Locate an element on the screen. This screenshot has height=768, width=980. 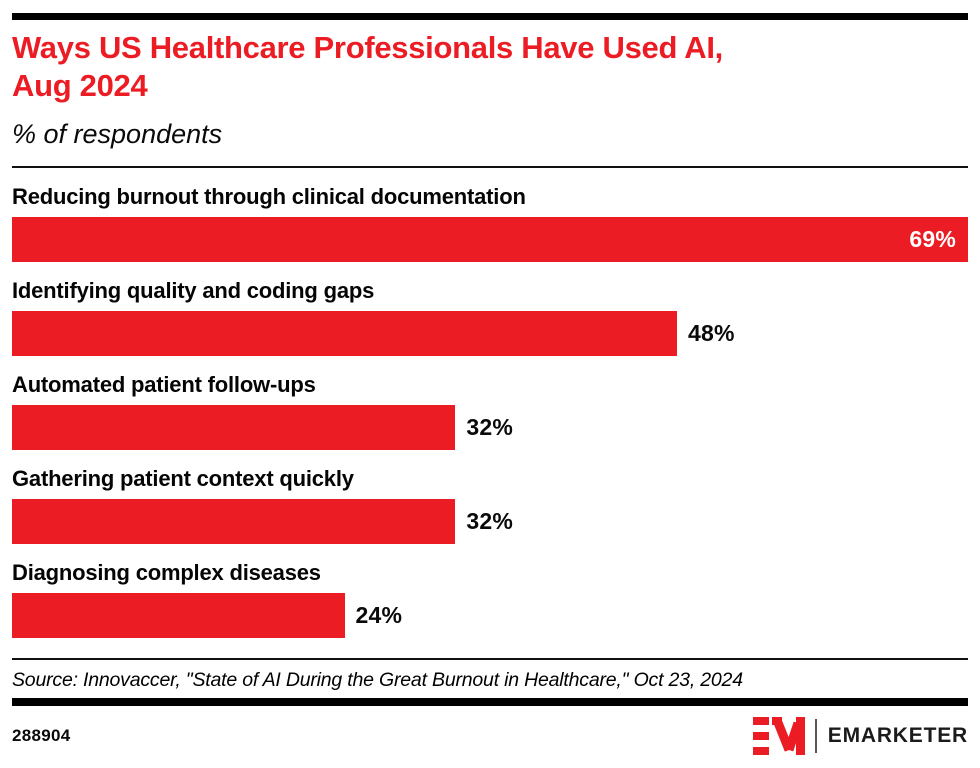
bar: 69% is located at coordinates (490, 239).